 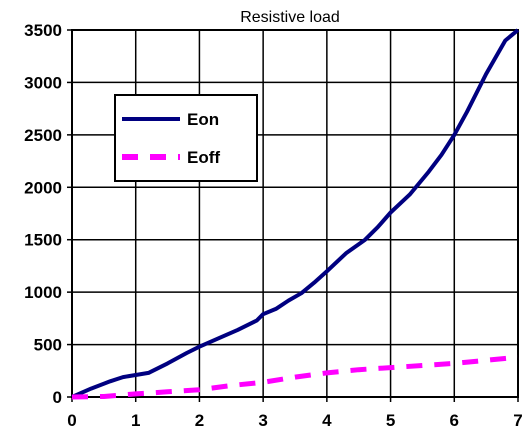 I want to click on y-tick-label: 1500, so click(x=43, y=240).